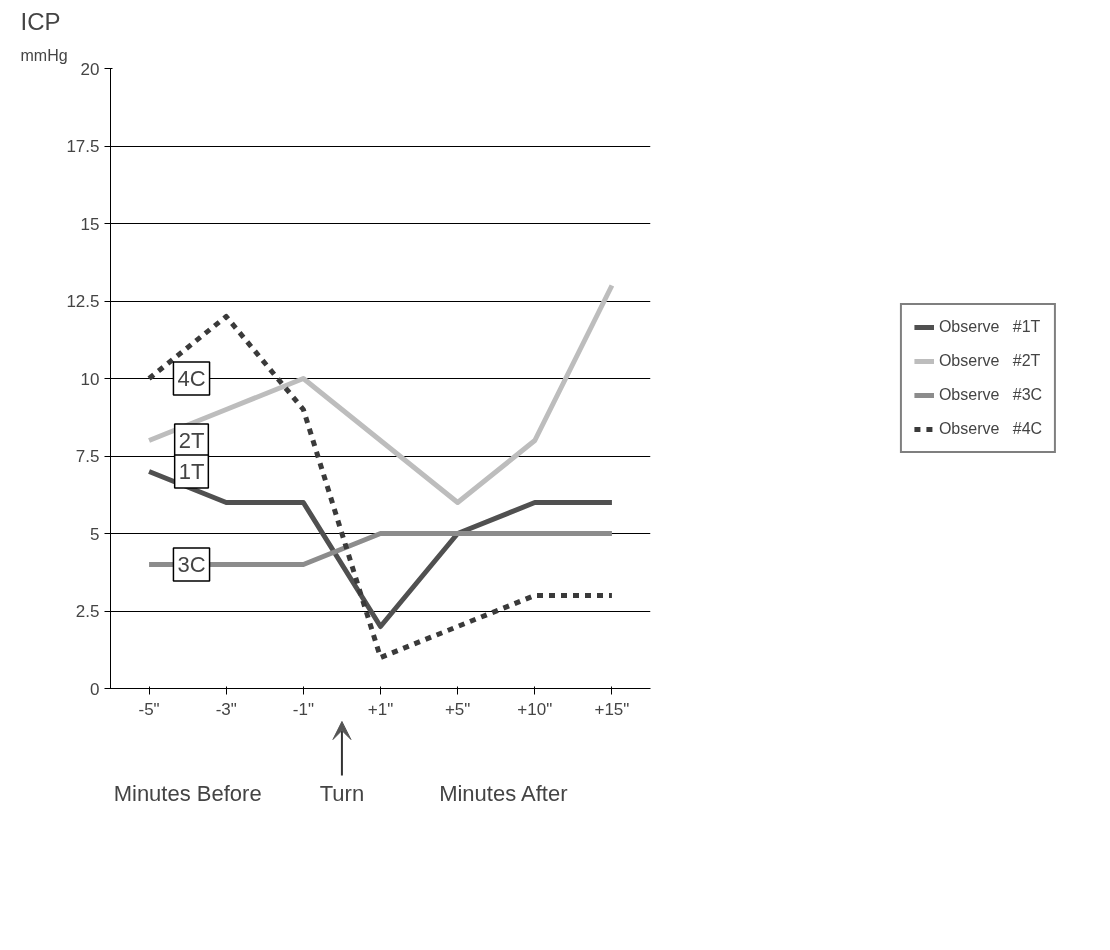 This screenshot has height=950, width=1110. What do you see at coordinates (90, 69) in the screenshot?
I see `y-tick-label: 20` at bounding box center [90, 69].